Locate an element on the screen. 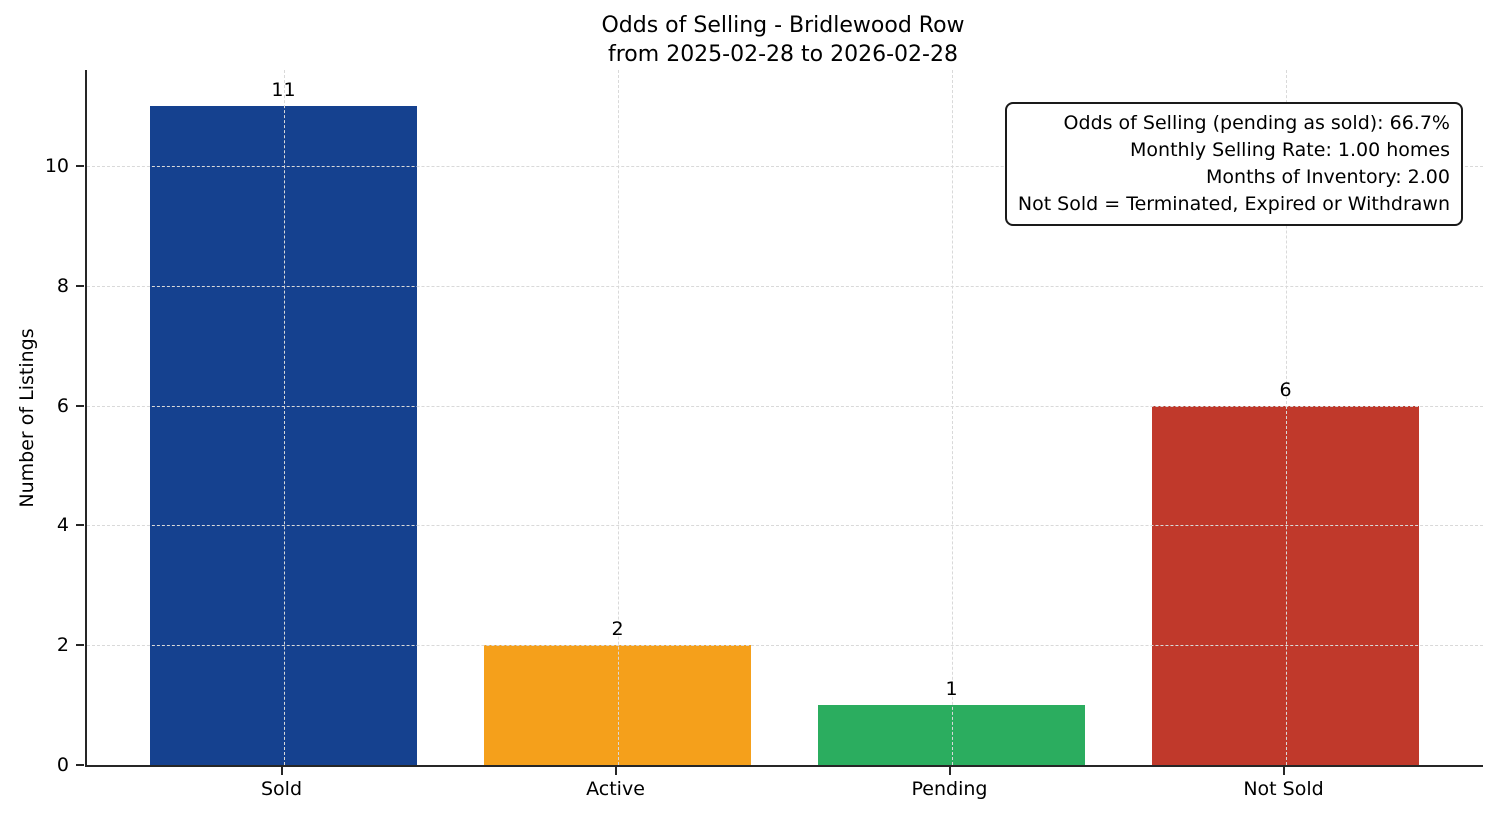 This screenshot has width=1494, height=816. y-tick-label: 2 is located at coordinates (62, 645).